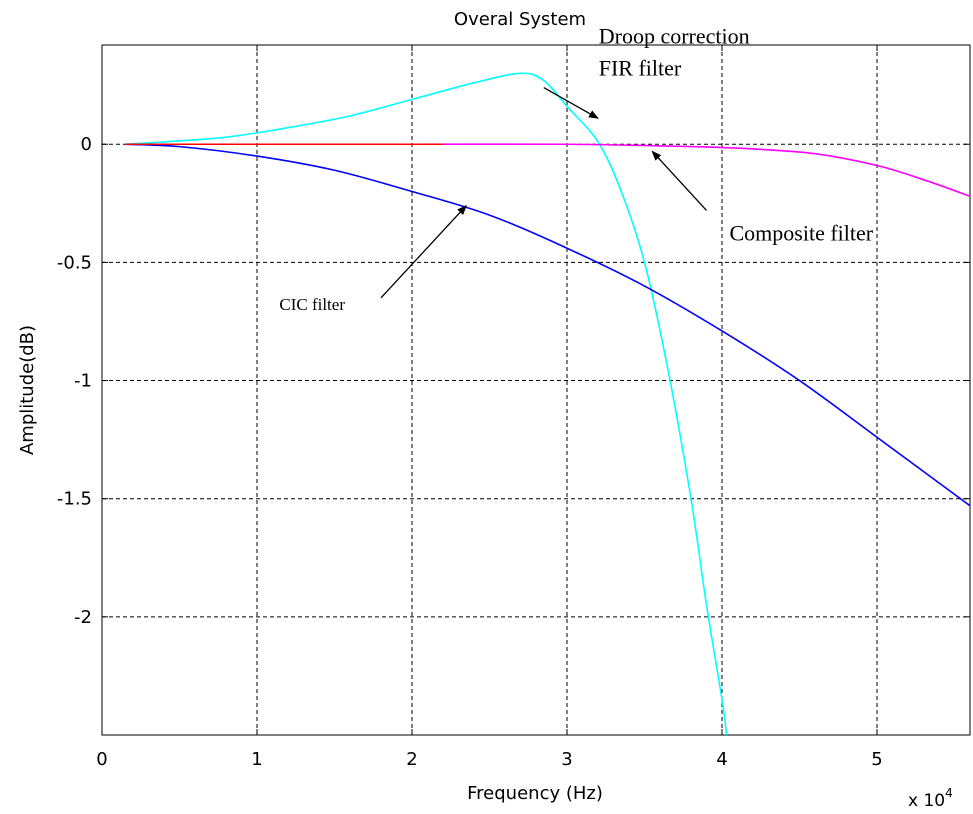  I want to click on y-tick-label: -2, so click(83, 617).